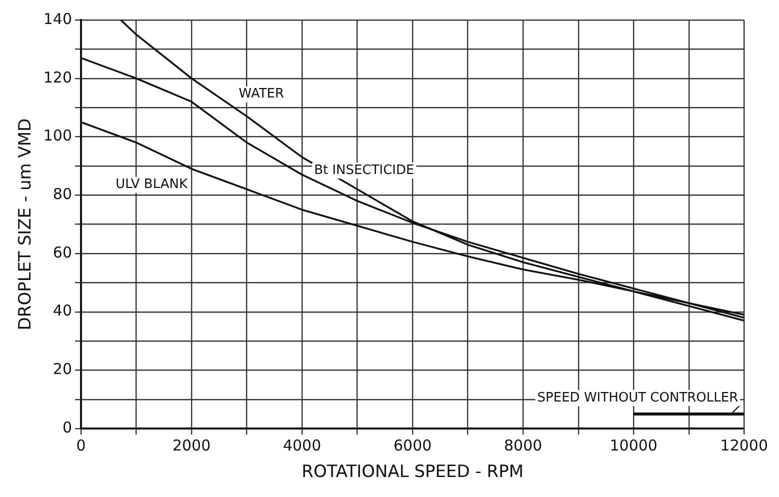 The height and width of the screenshot is (497, 779). Describe the element at coordinates (57, 77) in the screenshot. I see `y-tick-label: 120` at that location.